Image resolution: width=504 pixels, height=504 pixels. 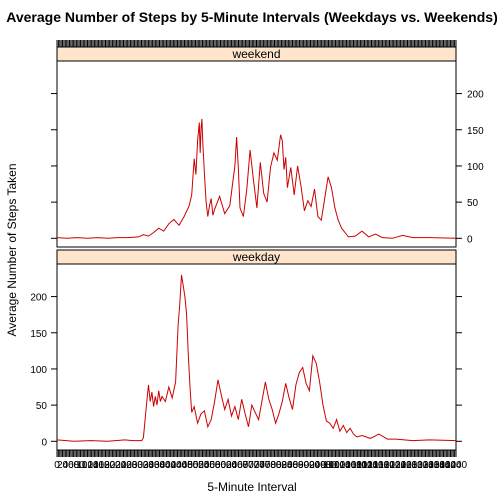 What do you see at coordinates (240, 465) in the screenshot?
I see `x-tick-label: 660` at bounding box center [240, 465].